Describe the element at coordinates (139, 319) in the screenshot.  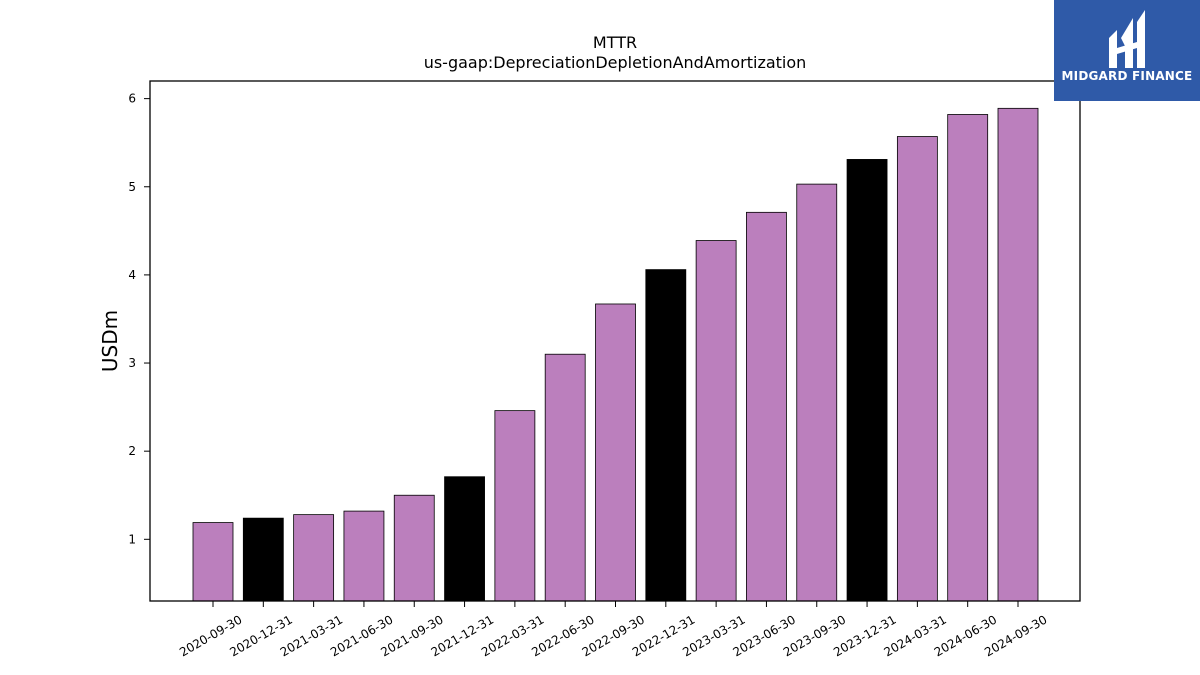
I see `y-axis-ticks: 1 2 3 4 5 6` at that location.